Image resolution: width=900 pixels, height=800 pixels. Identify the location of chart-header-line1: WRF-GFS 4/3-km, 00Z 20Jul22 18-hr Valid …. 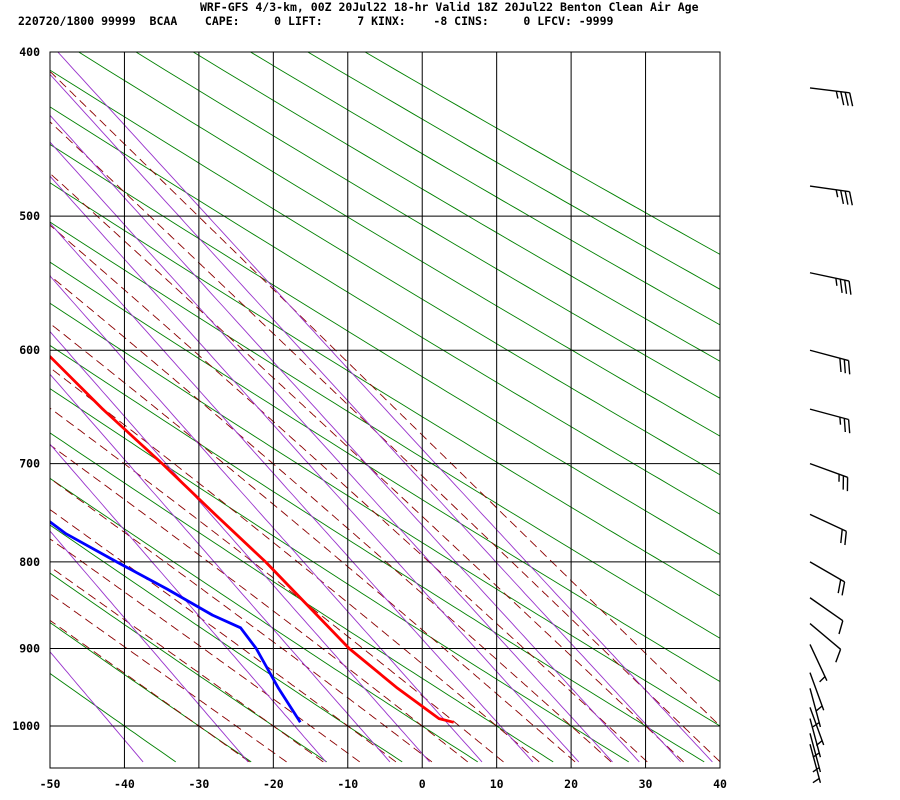
(449, 7).